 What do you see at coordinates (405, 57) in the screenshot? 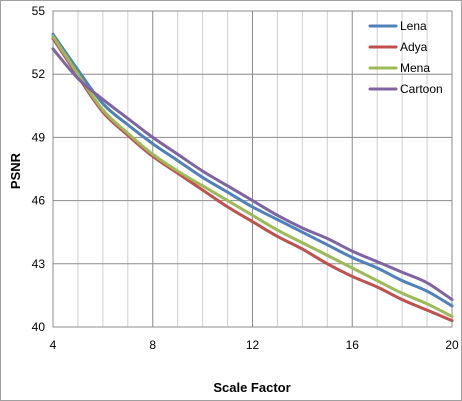
I see `legend: Lena Adya Mena Cartoon` at bounding box center [405, 57].